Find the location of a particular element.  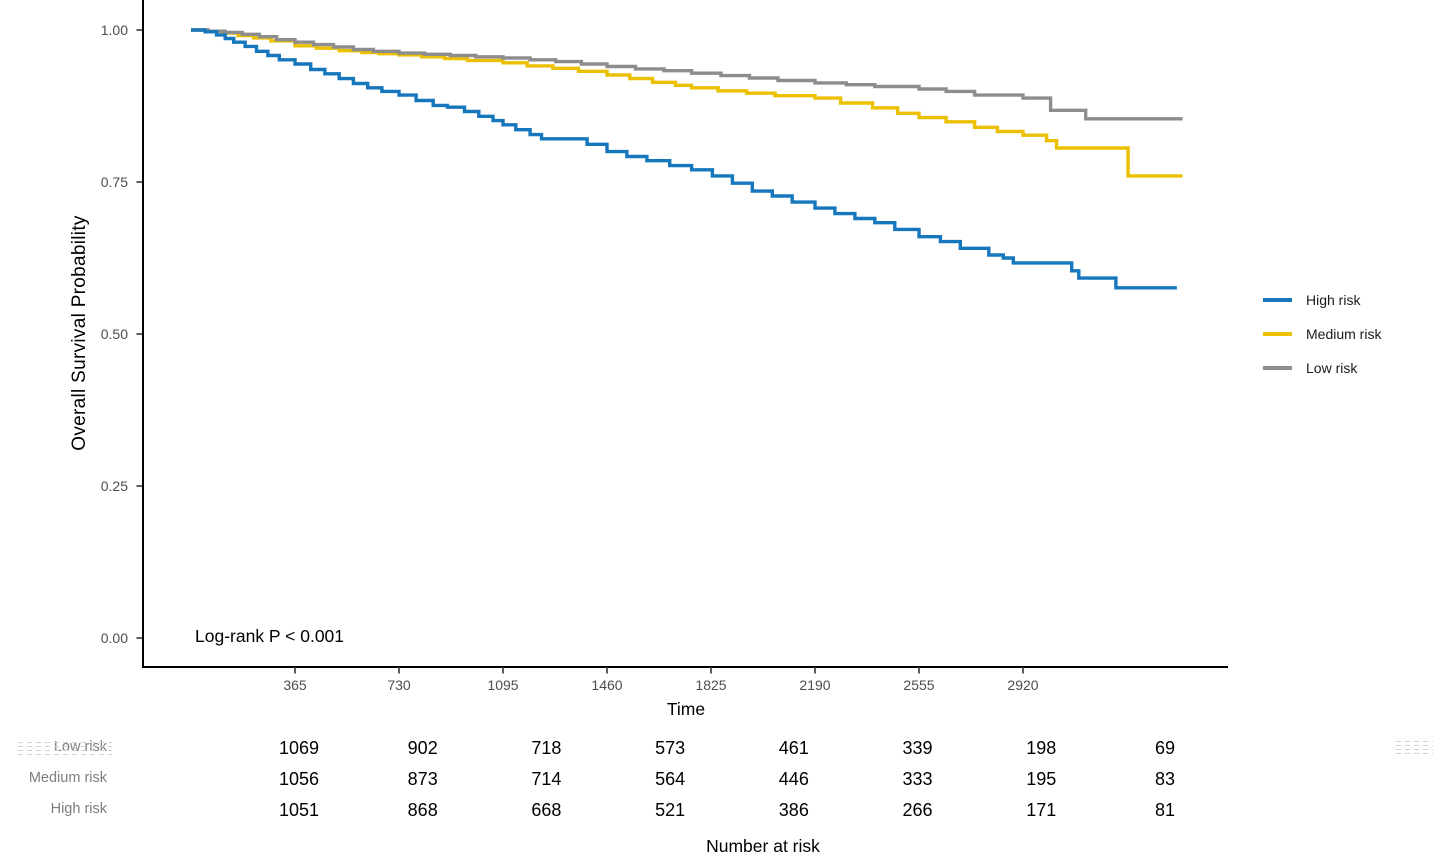

risk-count: 902 is located at coordinates (422, 748).